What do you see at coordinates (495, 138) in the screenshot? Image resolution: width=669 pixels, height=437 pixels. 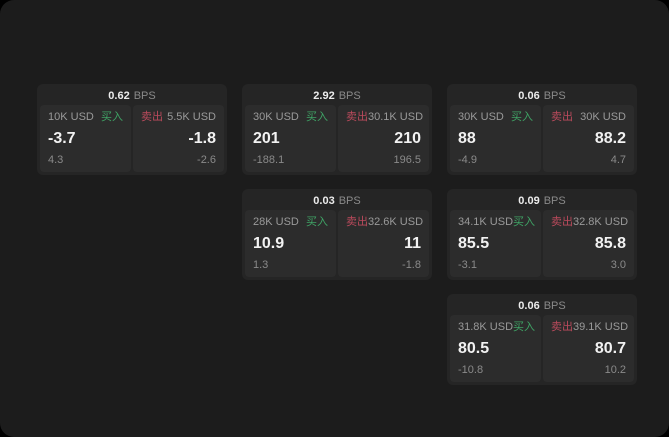 I see `buy-quote-panel: 30K USD 买入 88 -4.9` at bounding box center [495, 138].